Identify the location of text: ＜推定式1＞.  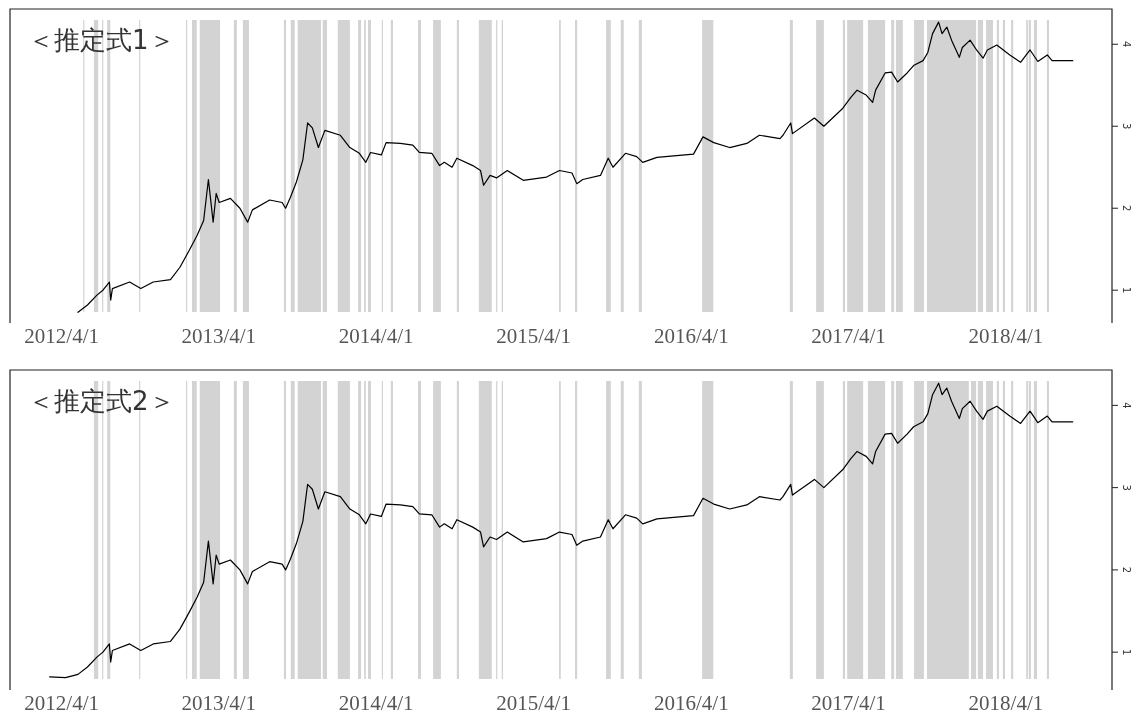
(101, 40).